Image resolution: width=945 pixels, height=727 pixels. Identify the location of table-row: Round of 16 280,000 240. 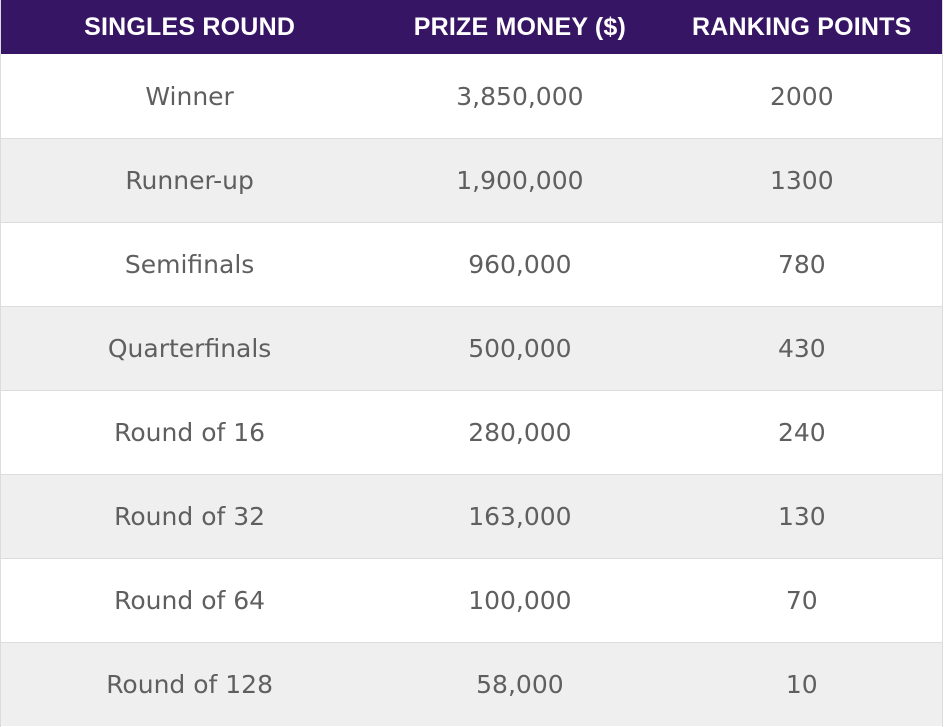
(471, 432).